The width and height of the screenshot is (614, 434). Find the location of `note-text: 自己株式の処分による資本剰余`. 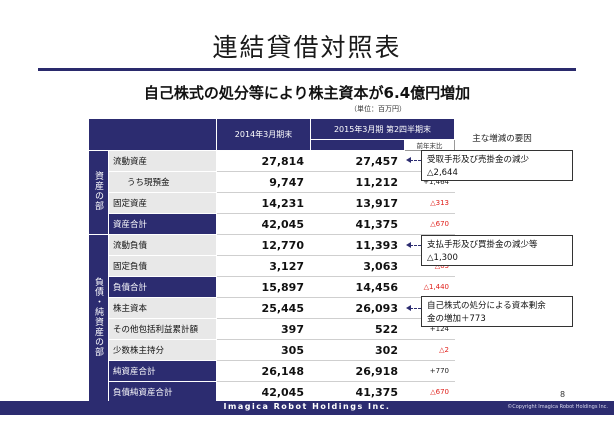

note-text: 自己株式の処分による資本剰余 is located at coordinates (486, 306).